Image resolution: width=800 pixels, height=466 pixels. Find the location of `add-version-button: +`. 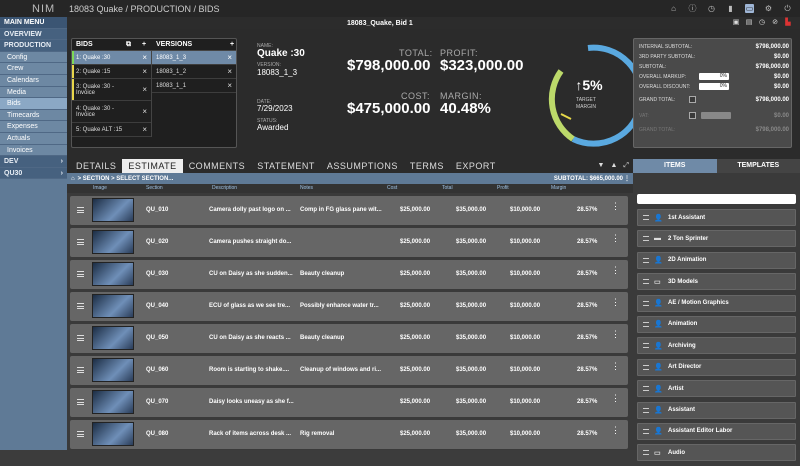

add-version-button: + is located at coordinates (232, 44).